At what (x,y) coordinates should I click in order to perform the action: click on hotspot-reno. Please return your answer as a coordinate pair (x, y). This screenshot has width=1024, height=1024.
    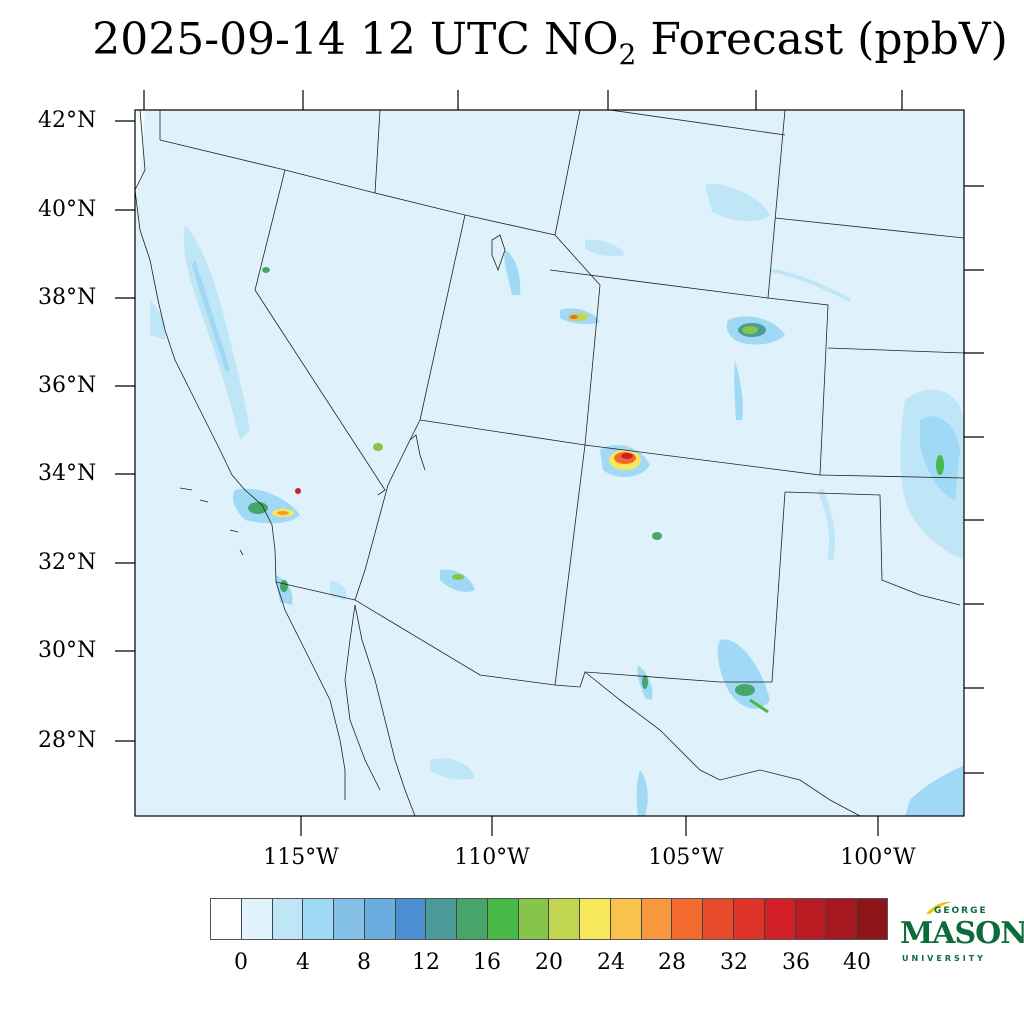
    Looking at the image, I should click on (266, 270).